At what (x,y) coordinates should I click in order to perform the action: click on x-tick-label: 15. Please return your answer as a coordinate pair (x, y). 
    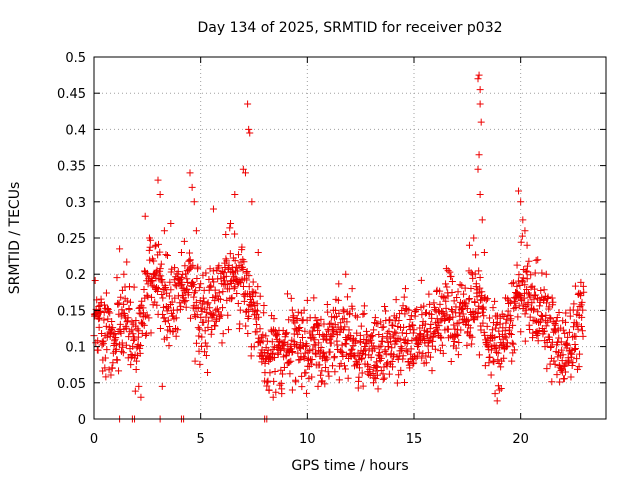
    Looking at the image, I should click on (414, 439).